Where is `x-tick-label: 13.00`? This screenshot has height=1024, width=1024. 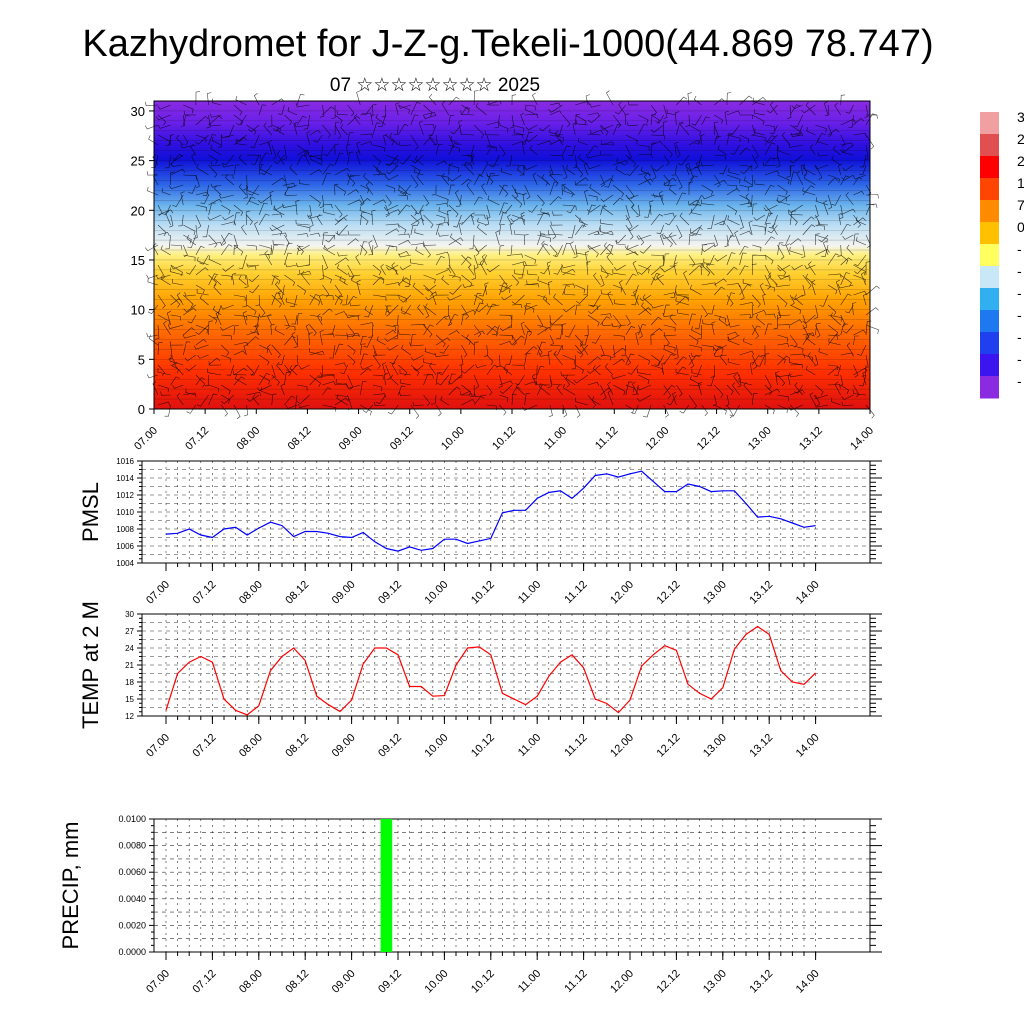
x-tick-label: 13.00 is located at coordinates (715, 593).